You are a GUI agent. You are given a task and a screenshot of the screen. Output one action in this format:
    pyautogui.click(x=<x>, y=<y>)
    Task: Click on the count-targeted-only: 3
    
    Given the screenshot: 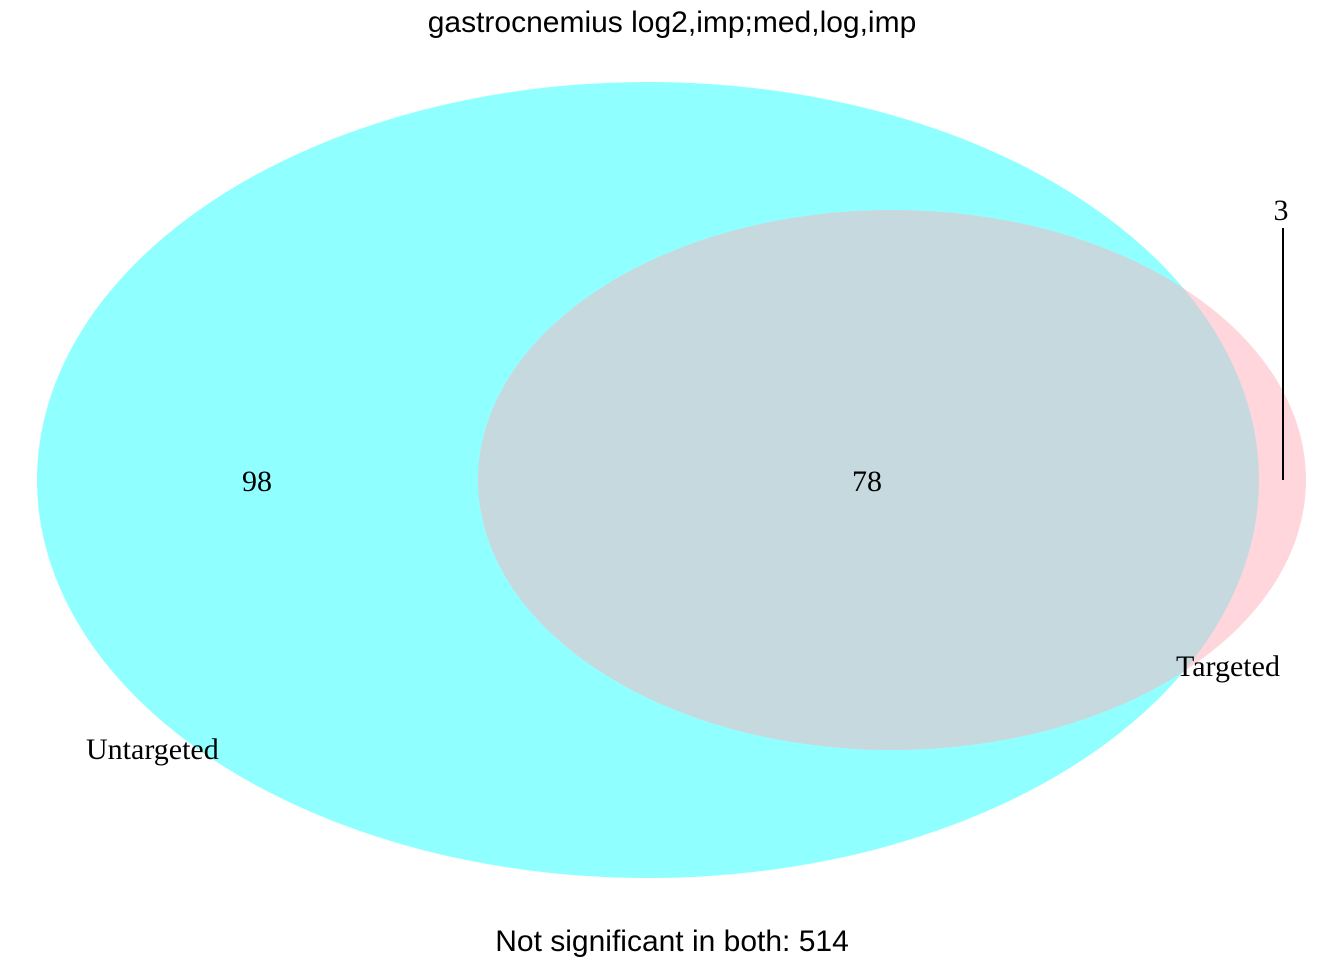 What is the action you would take?
    pyautogui.click(x=1281, y=210)
    